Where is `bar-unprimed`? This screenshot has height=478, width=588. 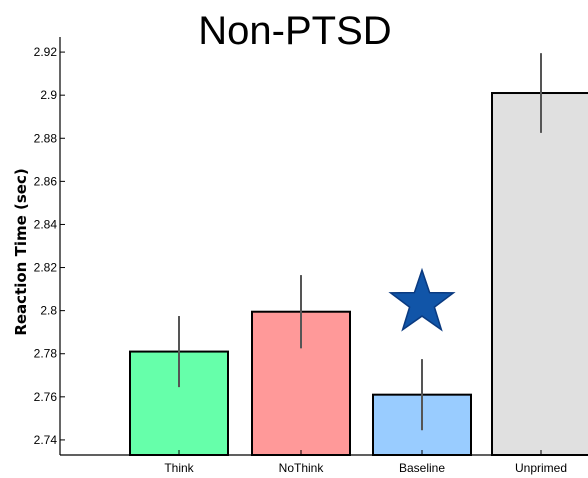
bar-unprimed is located at coordinates (539, 274).